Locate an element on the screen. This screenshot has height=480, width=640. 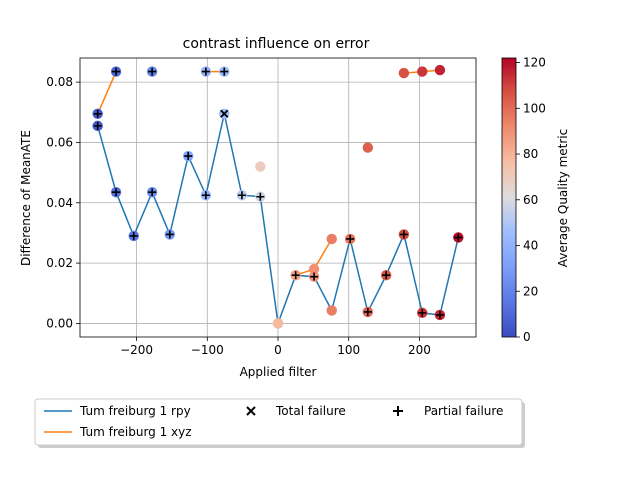
colorbar is located at coordinates (509, 197).